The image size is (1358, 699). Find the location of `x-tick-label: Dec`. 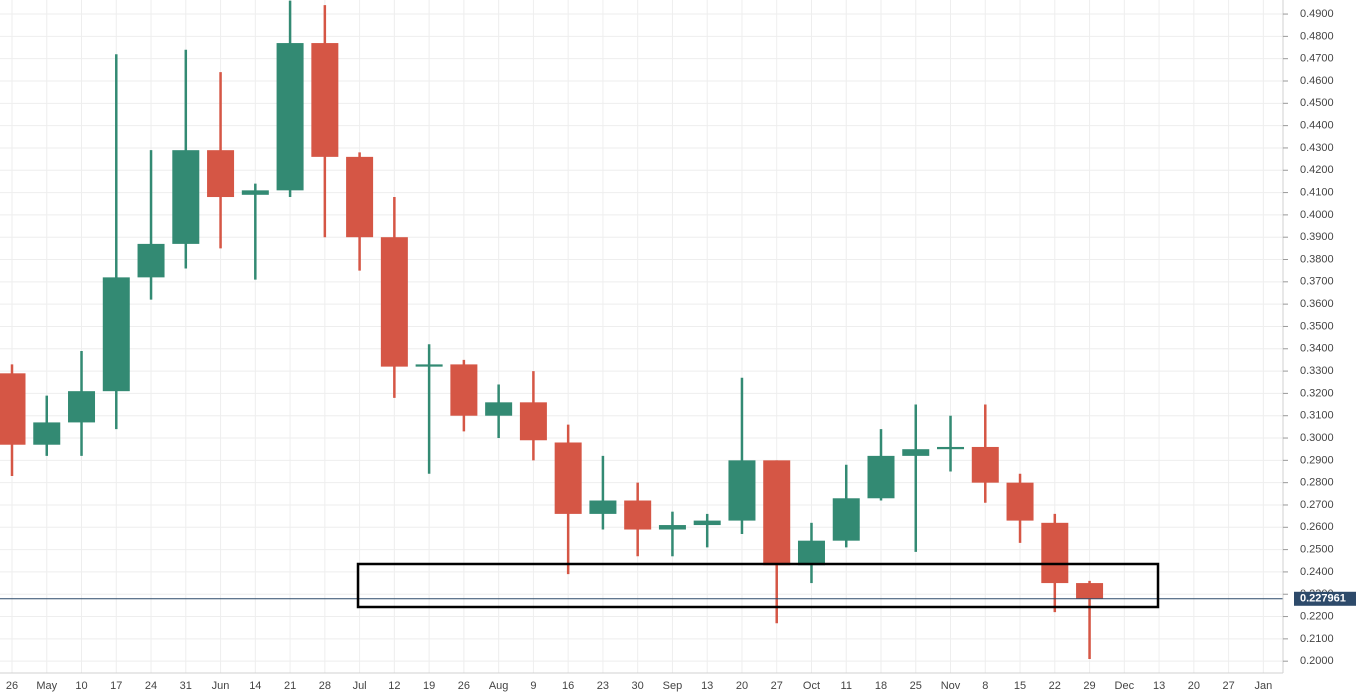

x-tick-label: Dec is located at coordinates (1125, 686).